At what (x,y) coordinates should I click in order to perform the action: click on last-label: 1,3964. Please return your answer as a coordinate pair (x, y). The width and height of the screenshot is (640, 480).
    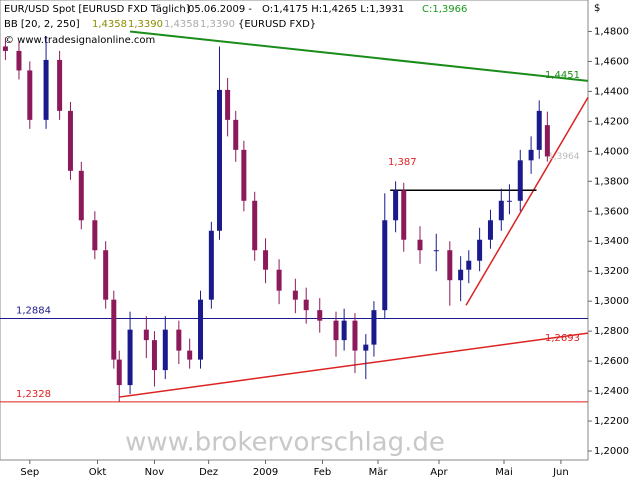
    Looking at the image, I should click on (564, 157).